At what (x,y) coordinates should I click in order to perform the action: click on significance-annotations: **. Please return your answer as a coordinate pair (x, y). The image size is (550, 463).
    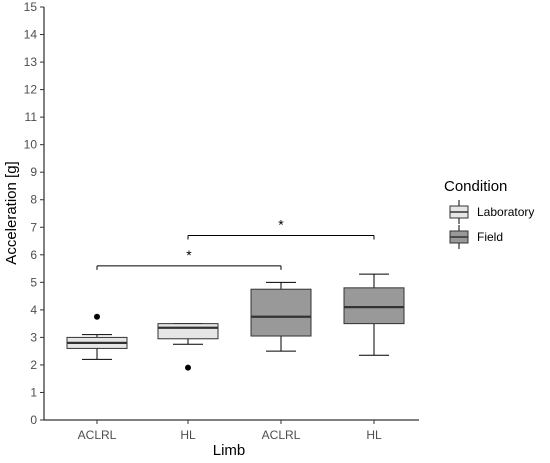
    Looking at the image, I should click on (235, 243).